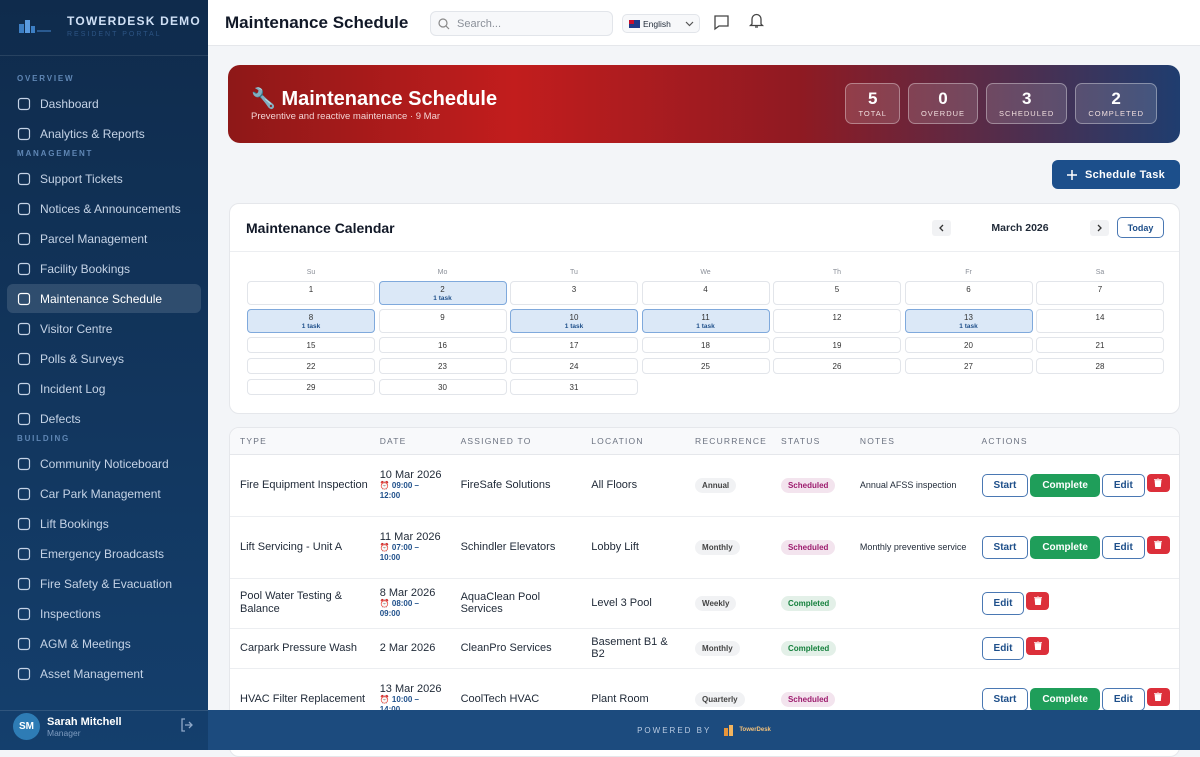 This screenshot has width=1200, height=757. What do you see at coordinates (1100, 366) in the screenshot?
I see `calendar-day: 28` at bounding box center [1100, 366].